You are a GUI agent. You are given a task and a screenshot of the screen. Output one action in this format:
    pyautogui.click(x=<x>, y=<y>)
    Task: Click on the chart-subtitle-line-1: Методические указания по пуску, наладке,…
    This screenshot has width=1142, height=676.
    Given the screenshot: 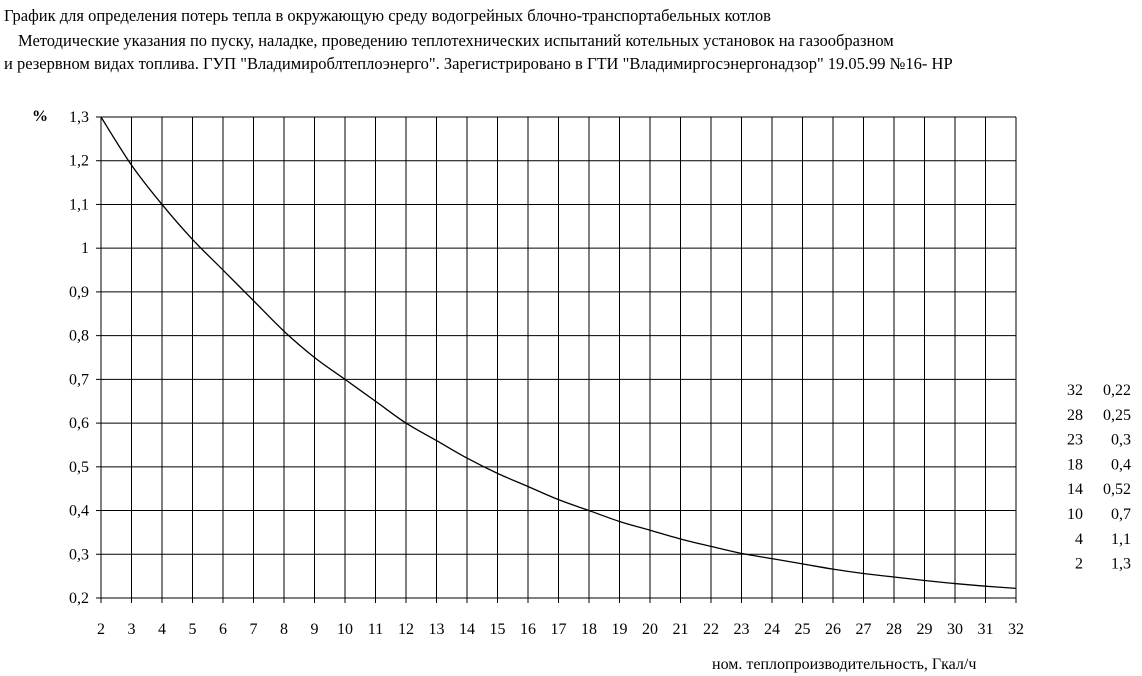 What is the action you would take?
    pyautogui.click(x=456, y=40)
    